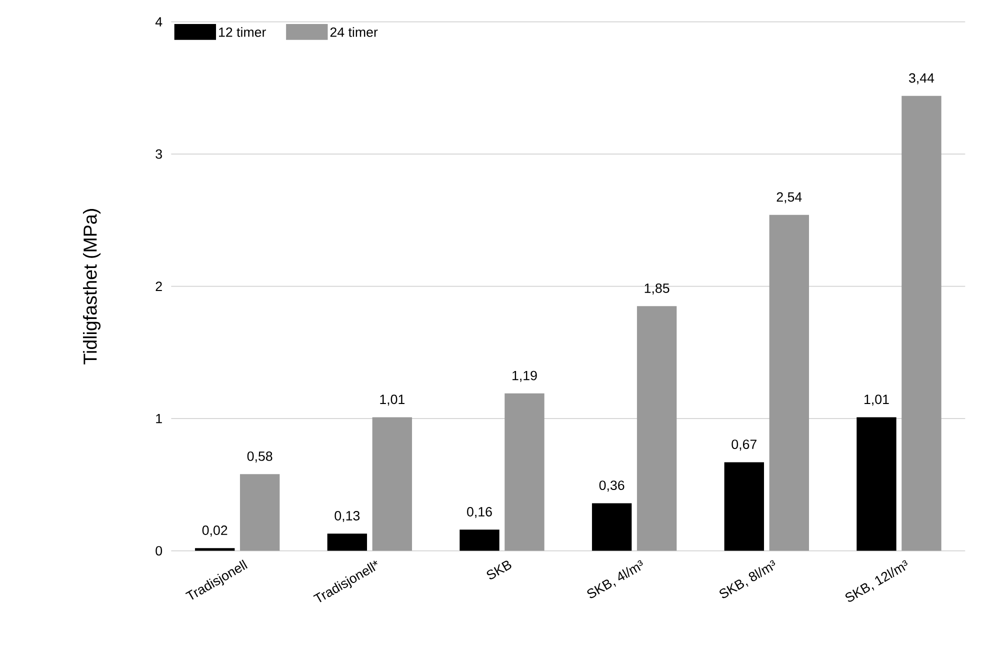  I want to click on data-label: 0,58, so click(259, 456).